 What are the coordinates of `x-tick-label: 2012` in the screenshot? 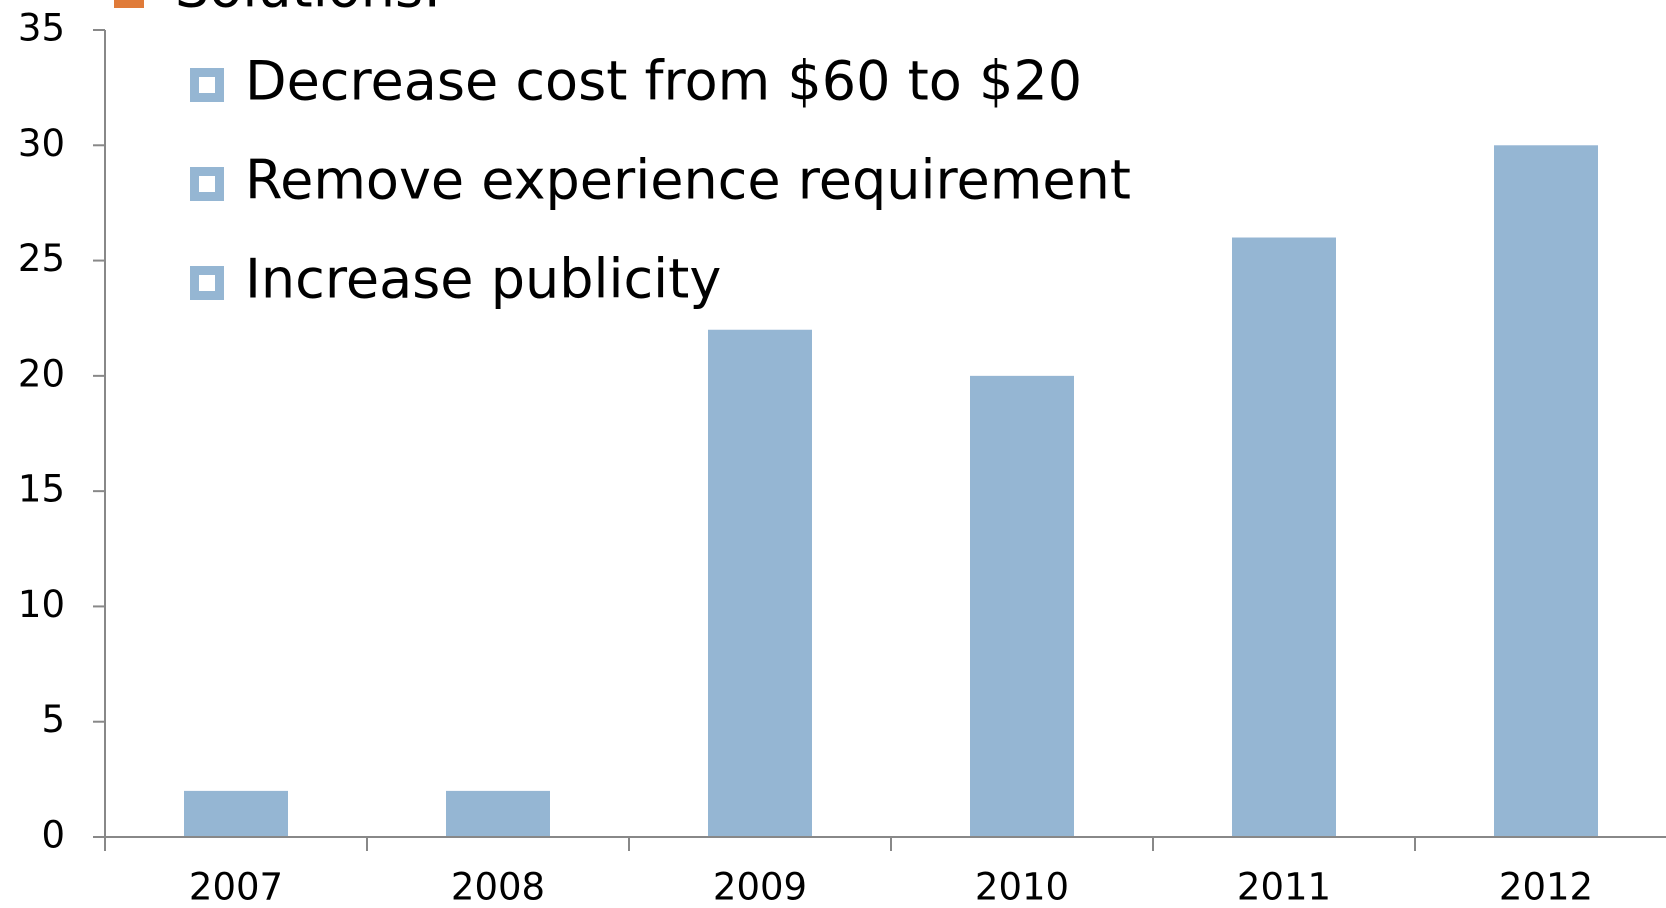 It's located at (1546, 887).